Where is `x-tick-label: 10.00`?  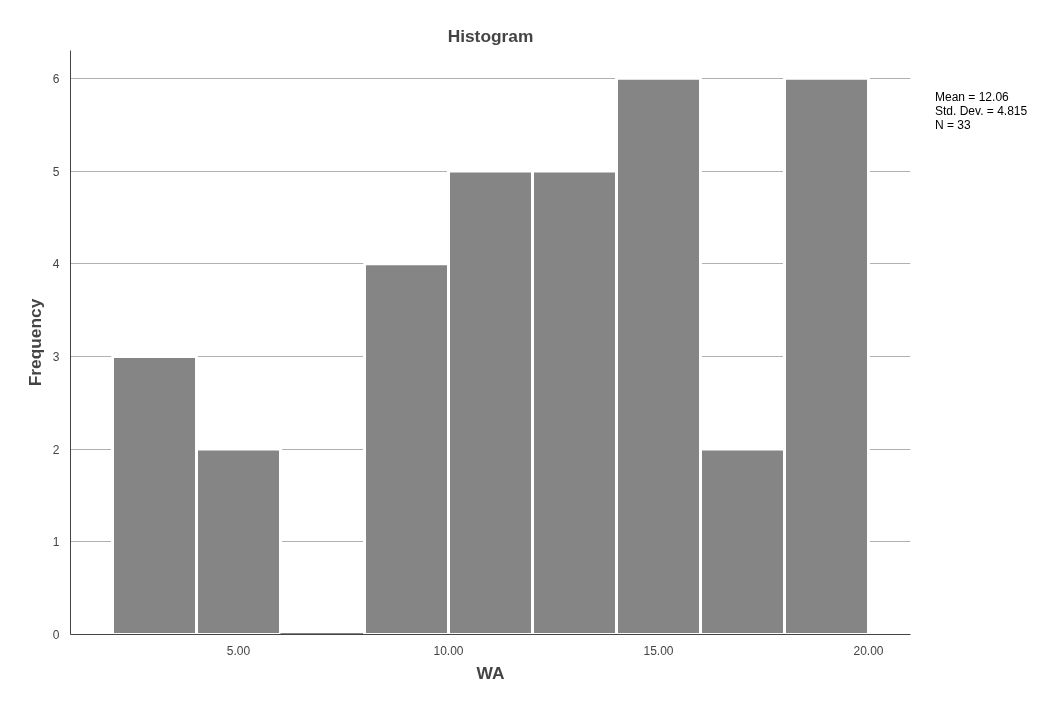
x-tick-label: 10.00 is located at coordinates (448, 650).